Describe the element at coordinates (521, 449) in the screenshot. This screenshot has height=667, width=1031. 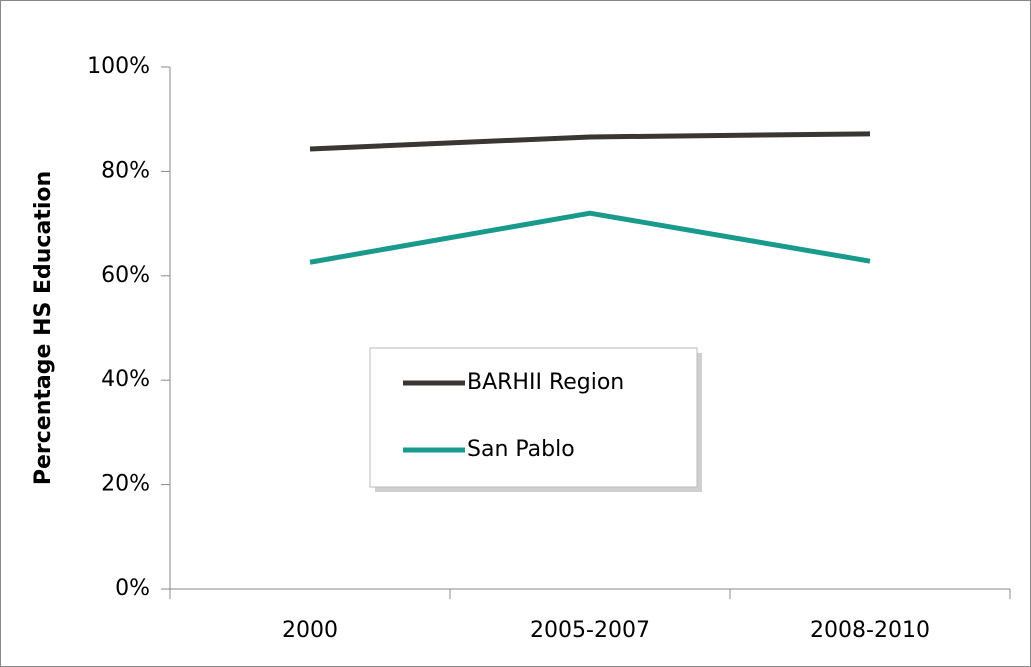
I see `legend-label: San Pablo` at that location.